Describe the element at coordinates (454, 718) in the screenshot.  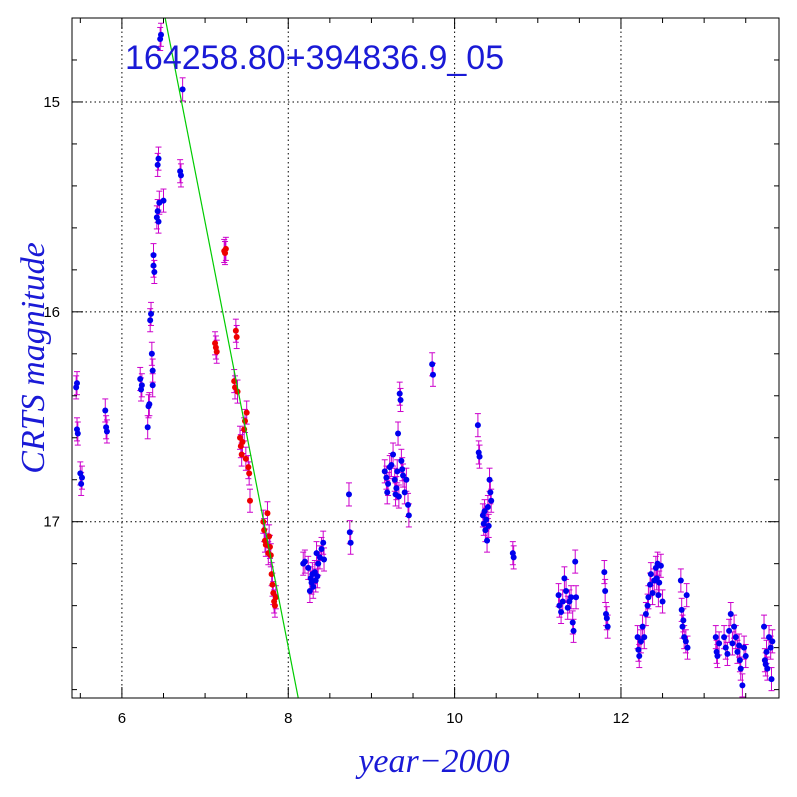
I see `x-tick-label: 10` at that location.